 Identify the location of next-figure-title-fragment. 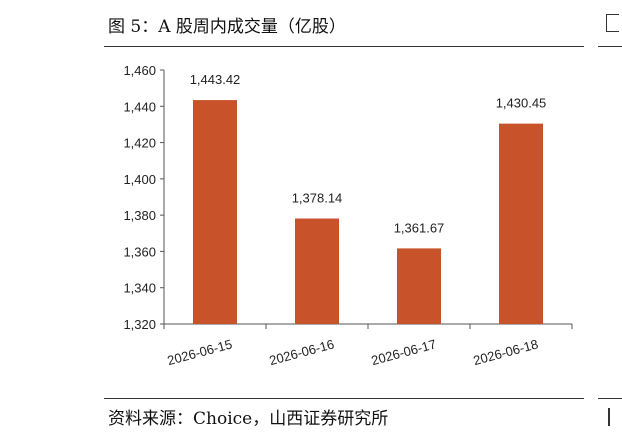
(612, 23).